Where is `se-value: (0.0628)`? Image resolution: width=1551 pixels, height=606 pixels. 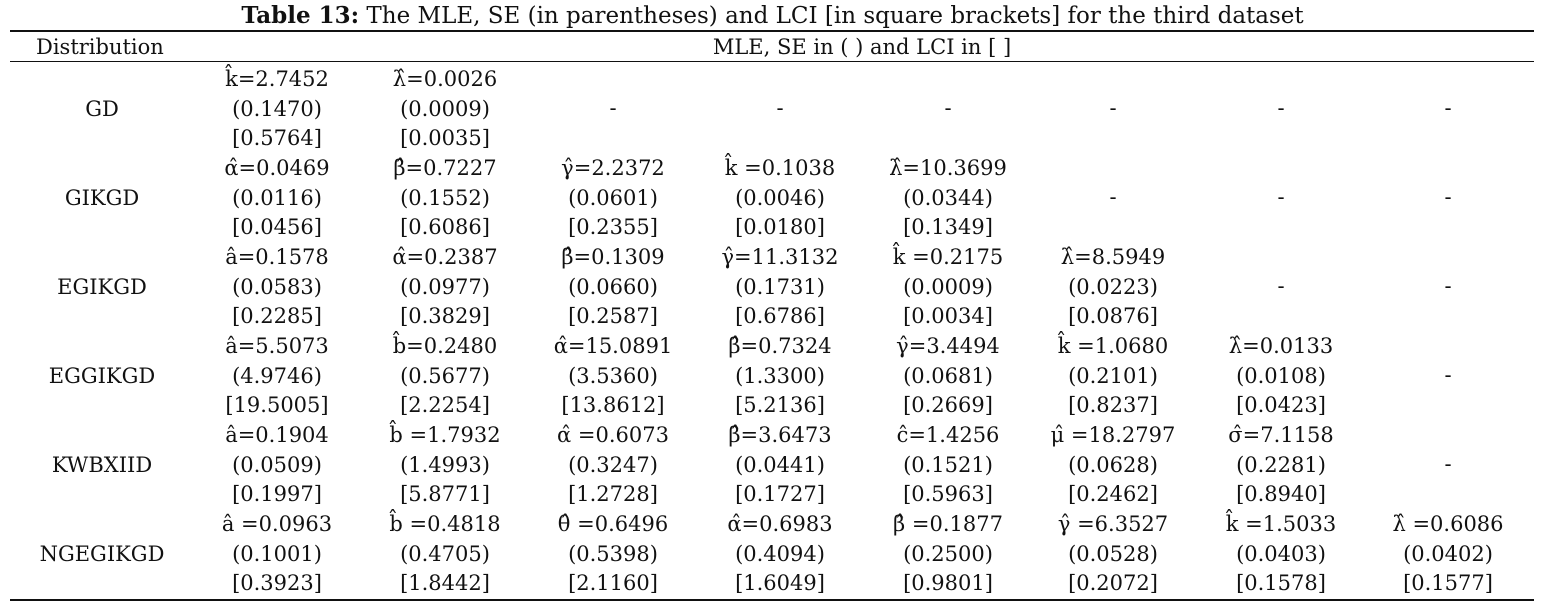
se-value: (0.0628) is located at coordinates (1113, 464).